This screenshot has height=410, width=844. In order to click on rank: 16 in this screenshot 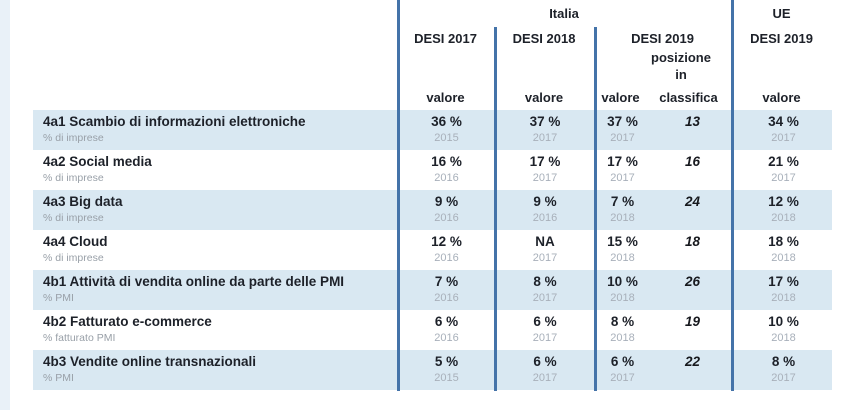, I will do `click(692, 161)`.